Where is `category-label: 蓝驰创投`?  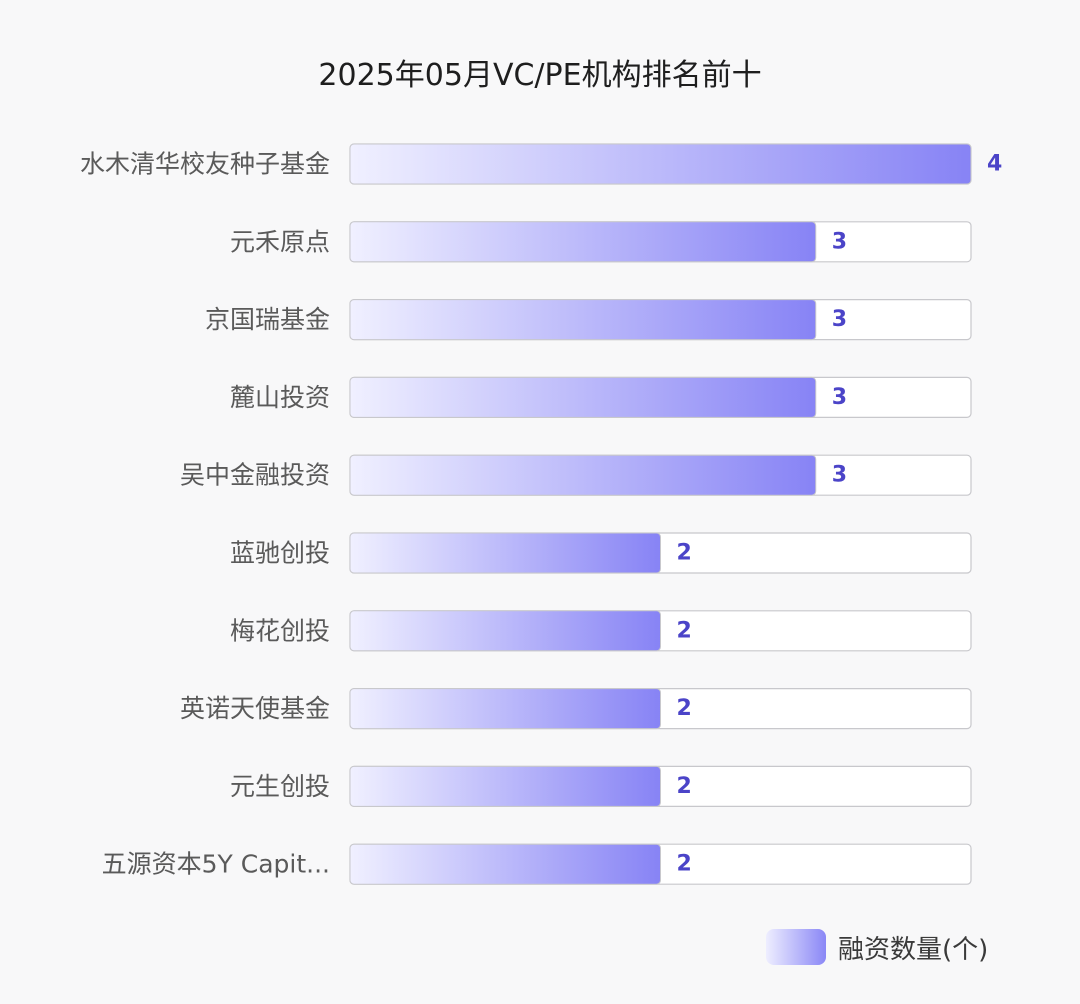 category-label: 蓝驰创投 is located at coordinates (280, 553).